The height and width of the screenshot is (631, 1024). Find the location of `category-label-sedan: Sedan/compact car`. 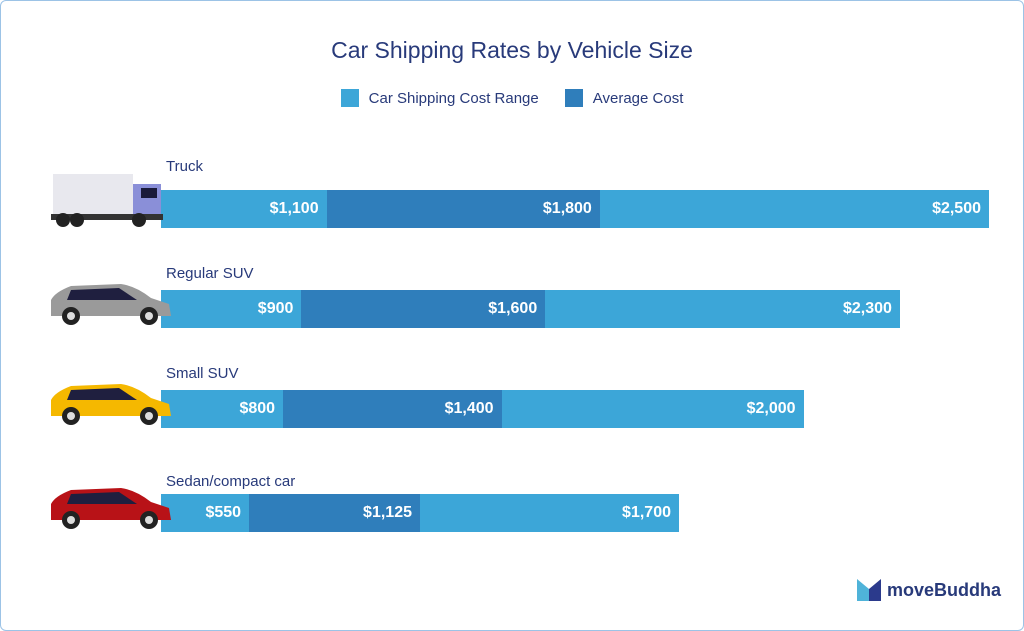

category-label-sedan: Sedan/compact car is located at coordinates (231, 481).